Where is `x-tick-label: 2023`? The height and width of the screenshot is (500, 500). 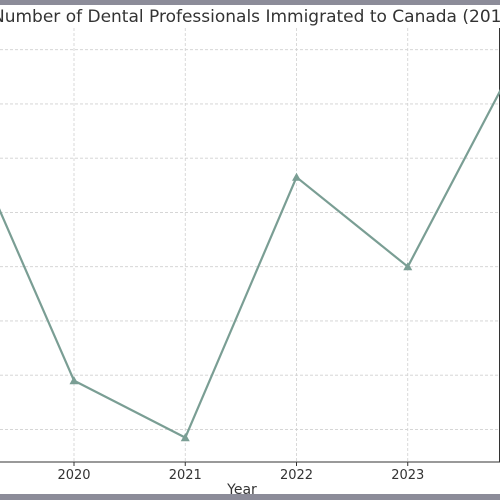 x-tick-label: 2023 is located at coordinates (407, 475).